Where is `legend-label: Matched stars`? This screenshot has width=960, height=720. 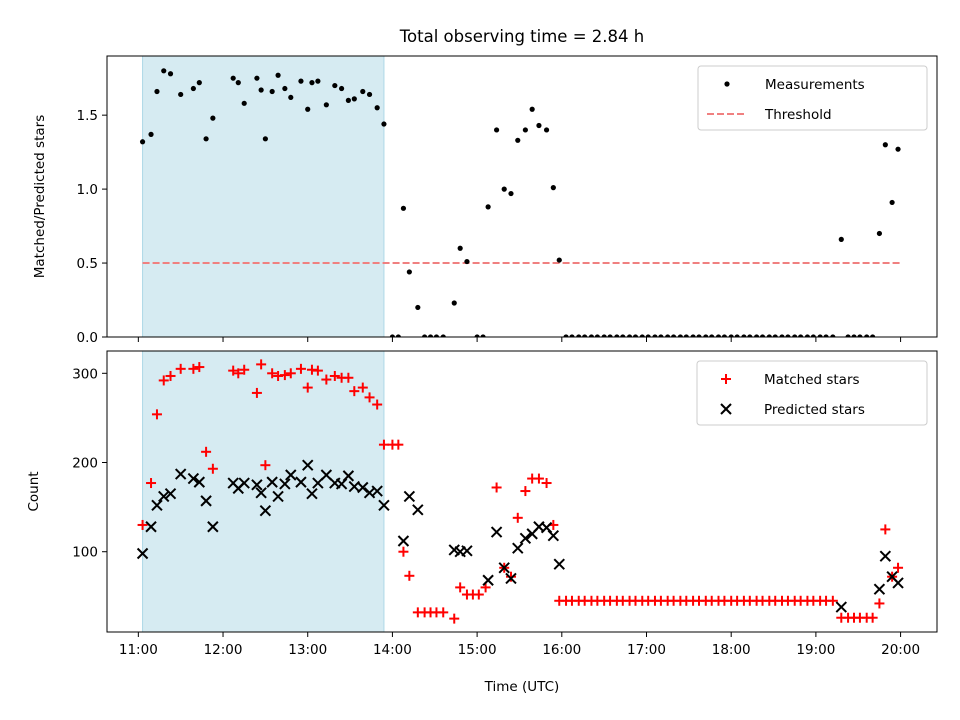 legend-label: Matched stars is located at coordinates (812, 380).